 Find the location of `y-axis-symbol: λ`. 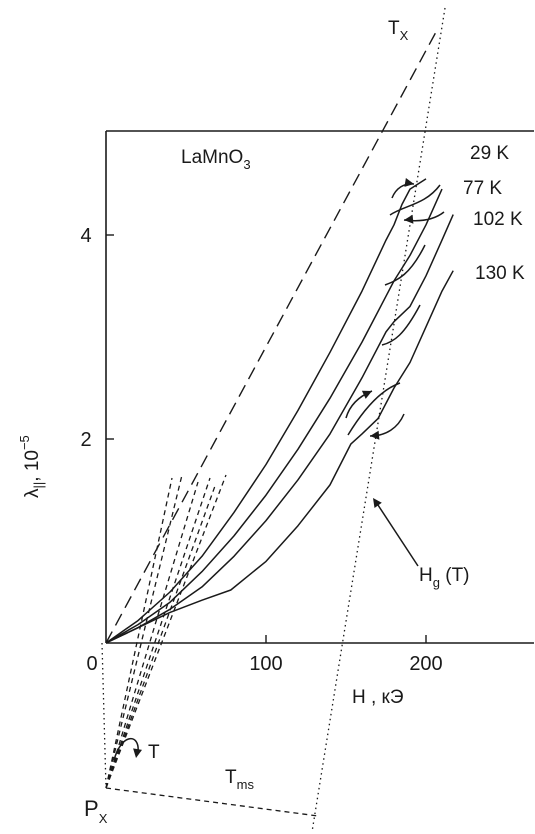

y-axis-symbol: λ is located at coordinates (32, 493).